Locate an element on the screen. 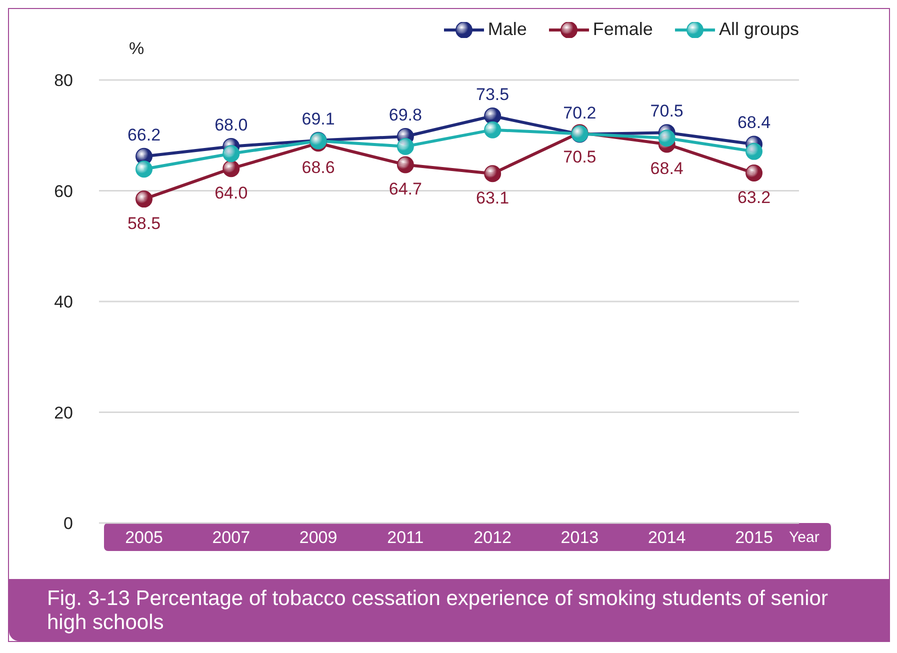  data-label: 68.0 is located at coordinates (231, 124).